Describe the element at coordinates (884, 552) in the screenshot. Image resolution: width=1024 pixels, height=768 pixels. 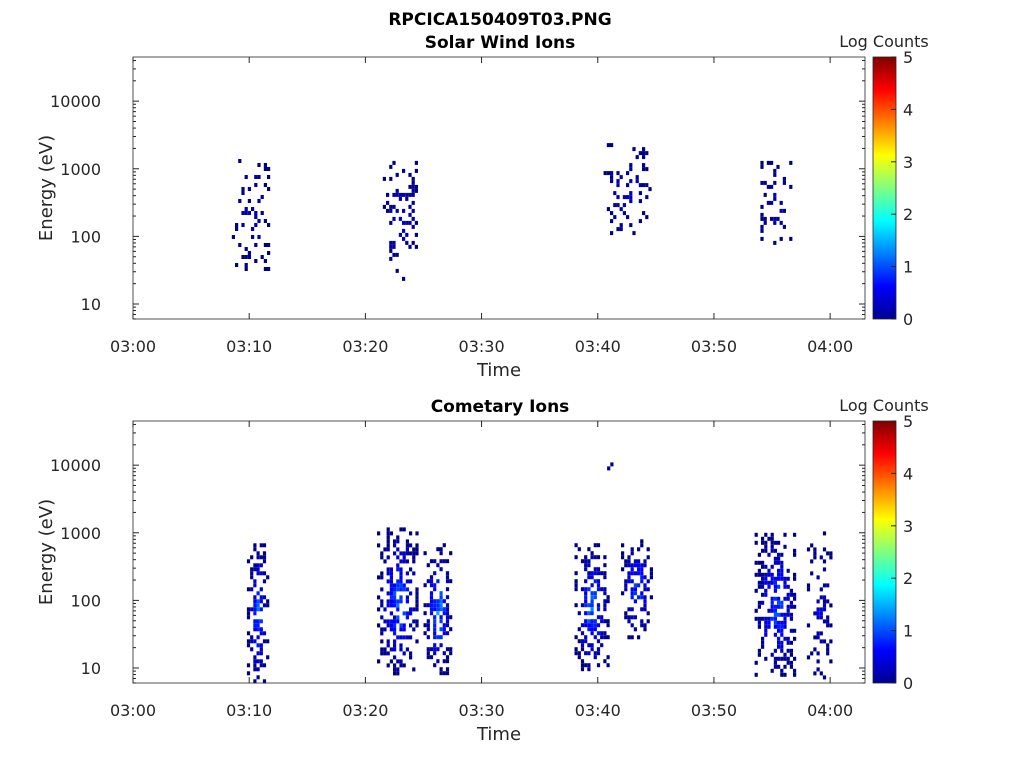
I see `colorbar` at that location.